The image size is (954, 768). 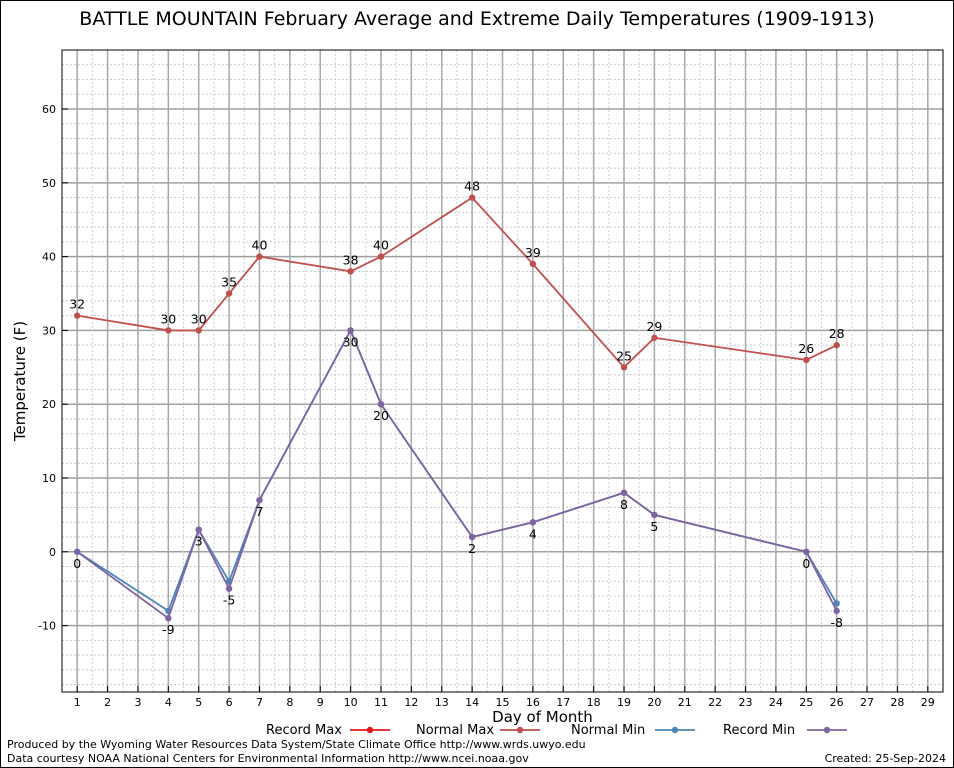 I want to click on record-min-data-label: 4, so click(x=533, y=533).